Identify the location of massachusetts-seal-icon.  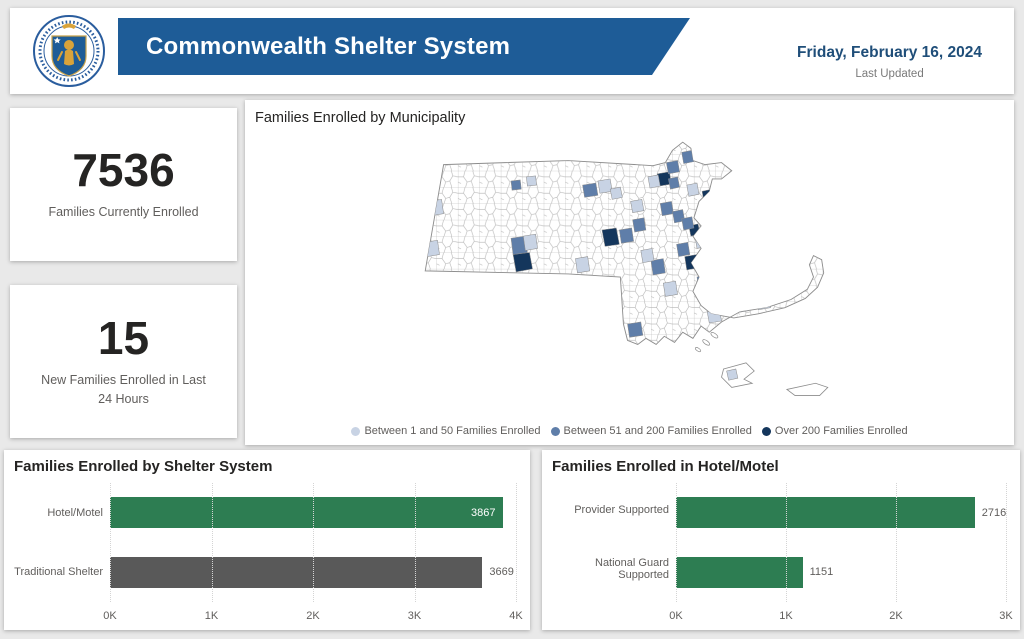
(69, 51).